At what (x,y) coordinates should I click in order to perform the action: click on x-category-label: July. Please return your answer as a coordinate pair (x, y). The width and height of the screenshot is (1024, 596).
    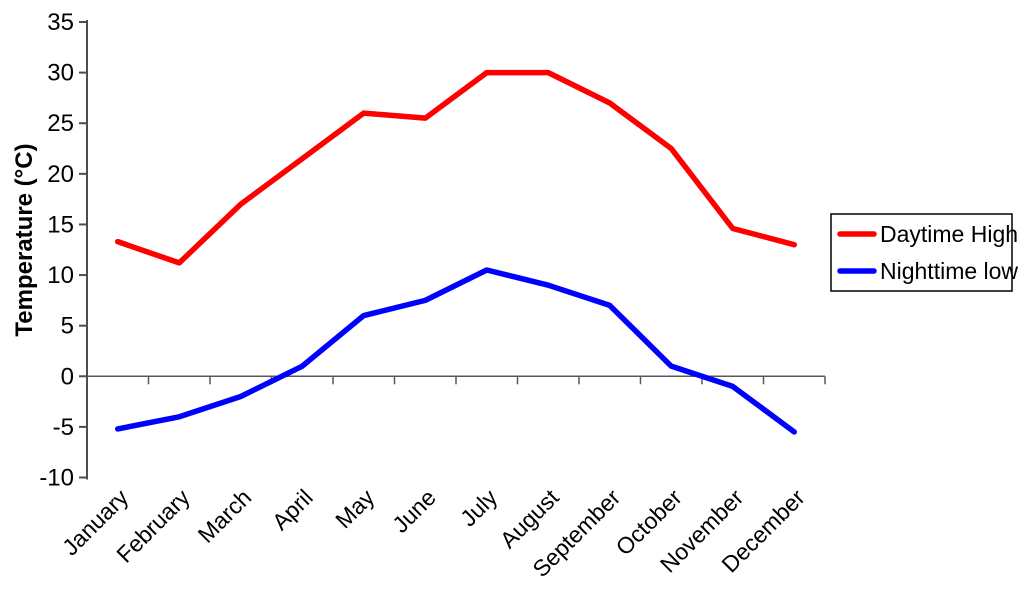
    Looking at the image, I should click on (479, 508).